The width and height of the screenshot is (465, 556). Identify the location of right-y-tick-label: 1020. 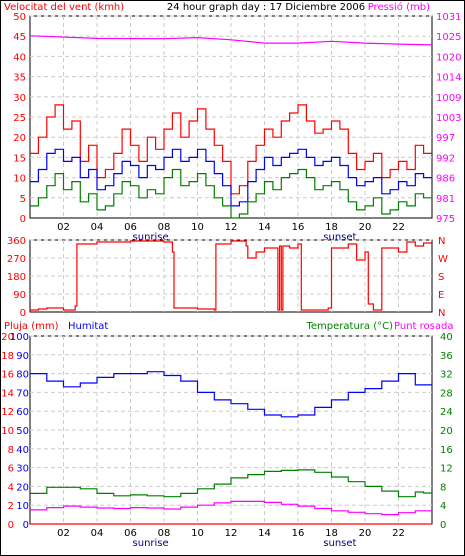
(448, 57).